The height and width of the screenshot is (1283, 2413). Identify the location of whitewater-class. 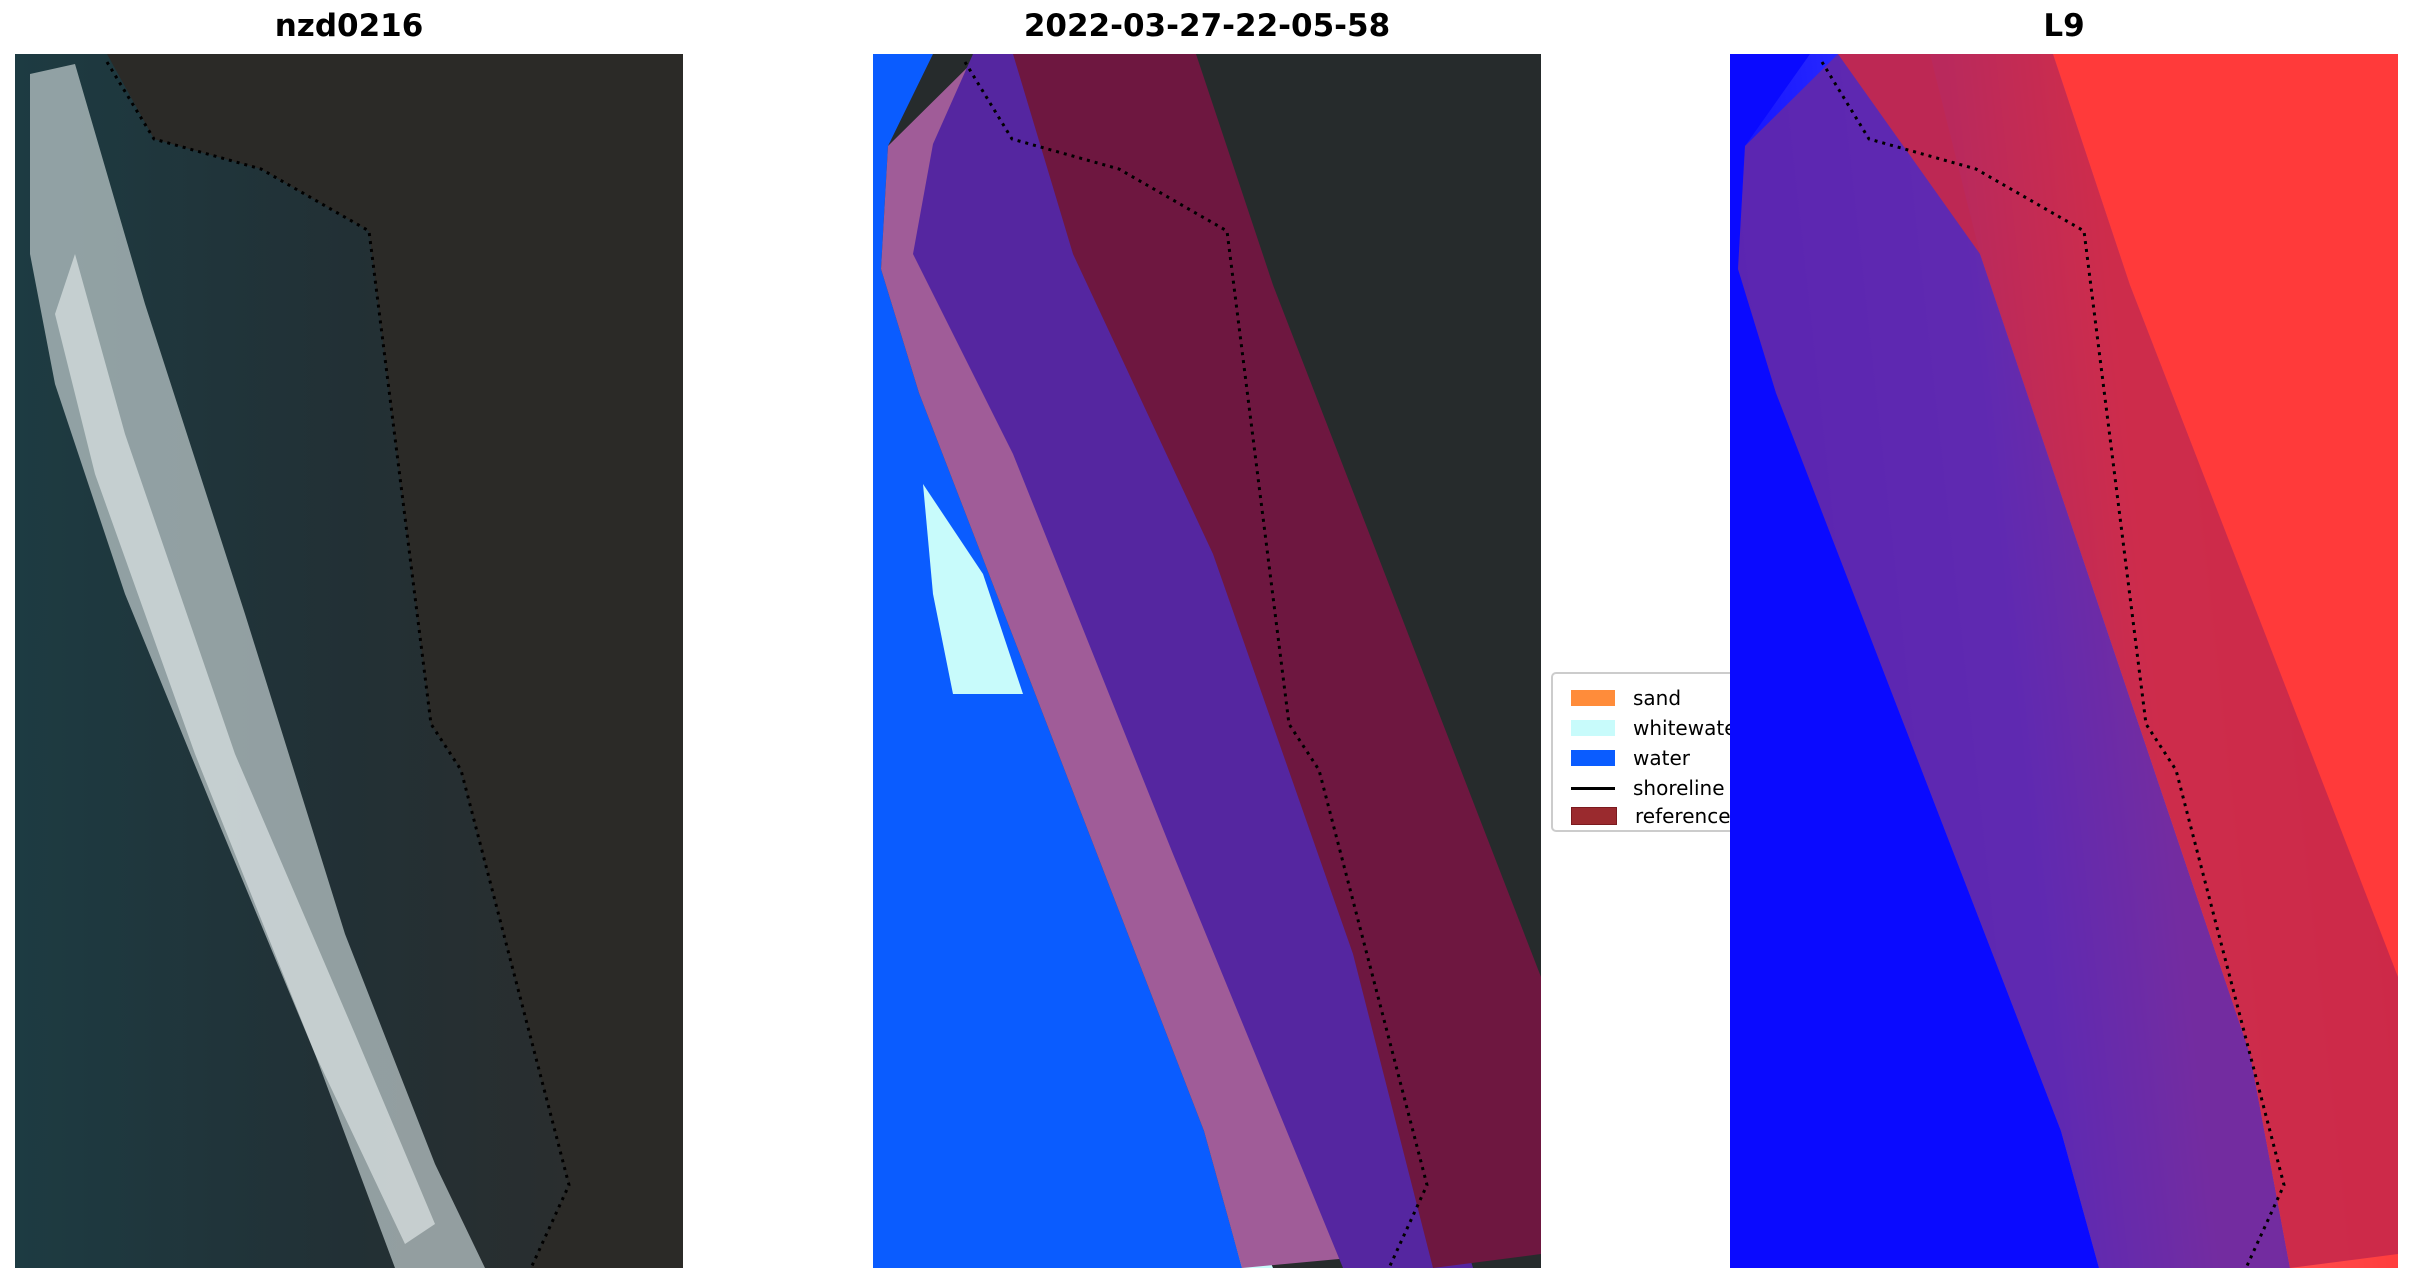
(973, 589).